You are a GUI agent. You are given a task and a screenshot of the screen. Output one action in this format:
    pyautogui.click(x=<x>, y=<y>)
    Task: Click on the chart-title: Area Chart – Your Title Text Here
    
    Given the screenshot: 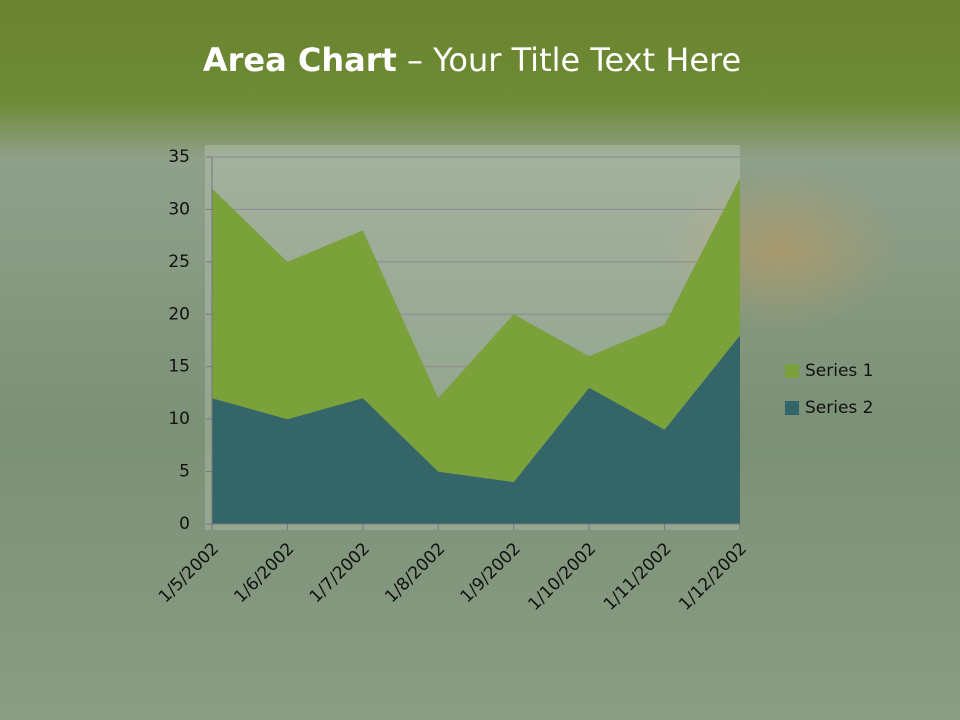 What is the action you would take?
    pyautogui.click(x=472, y=60)
    